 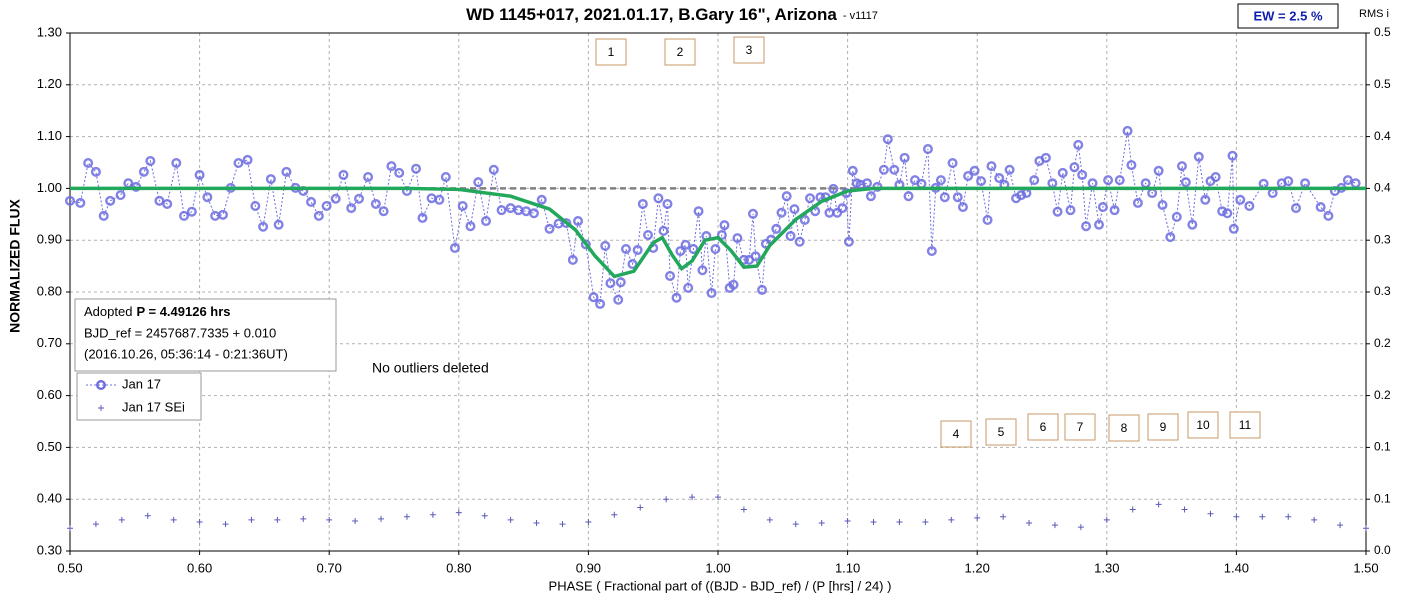 What do you see at coordinates (186, 353) in the screenshot?
I see `info-line: (2016.10.26, 05:36:14 - 0:21:36UT)` at bounding box center [186, 353].